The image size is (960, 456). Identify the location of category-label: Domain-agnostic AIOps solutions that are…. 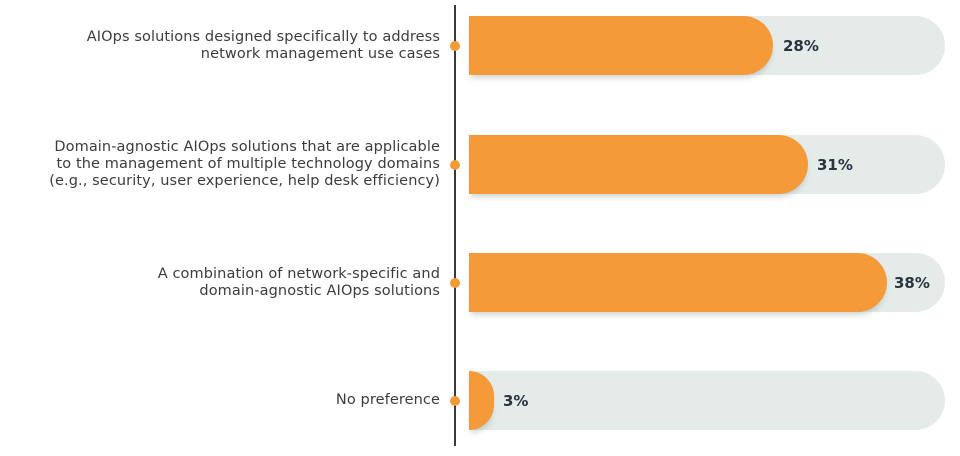
(244, 164).